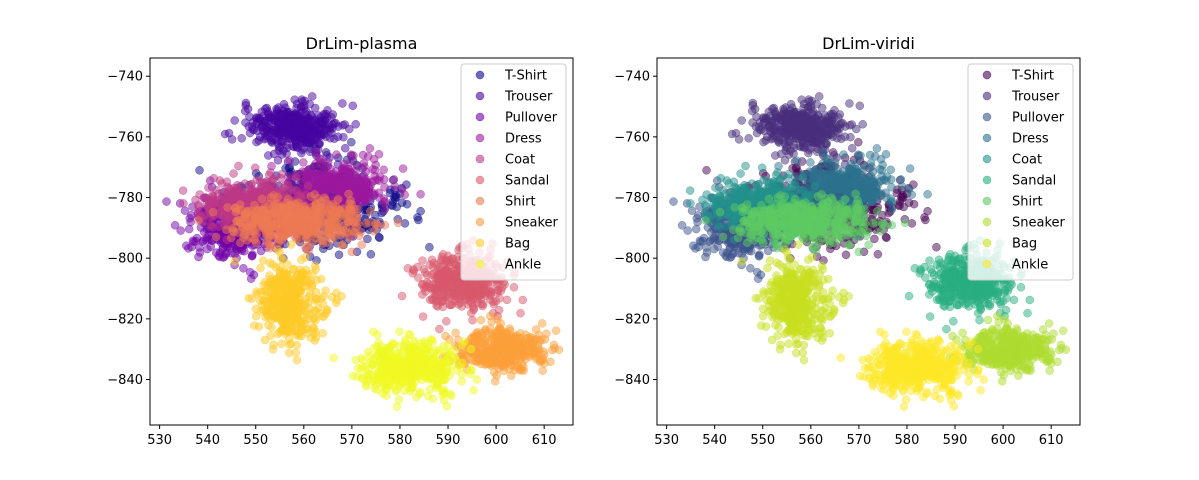 Image resolution: width=1199 pixels, height=480 pixels. What do you see at coordinates (128, 229) in the screenshot?
I see `y-axis-ticks: −740−760−780−800−820−840` at bounding box center [128, 229].